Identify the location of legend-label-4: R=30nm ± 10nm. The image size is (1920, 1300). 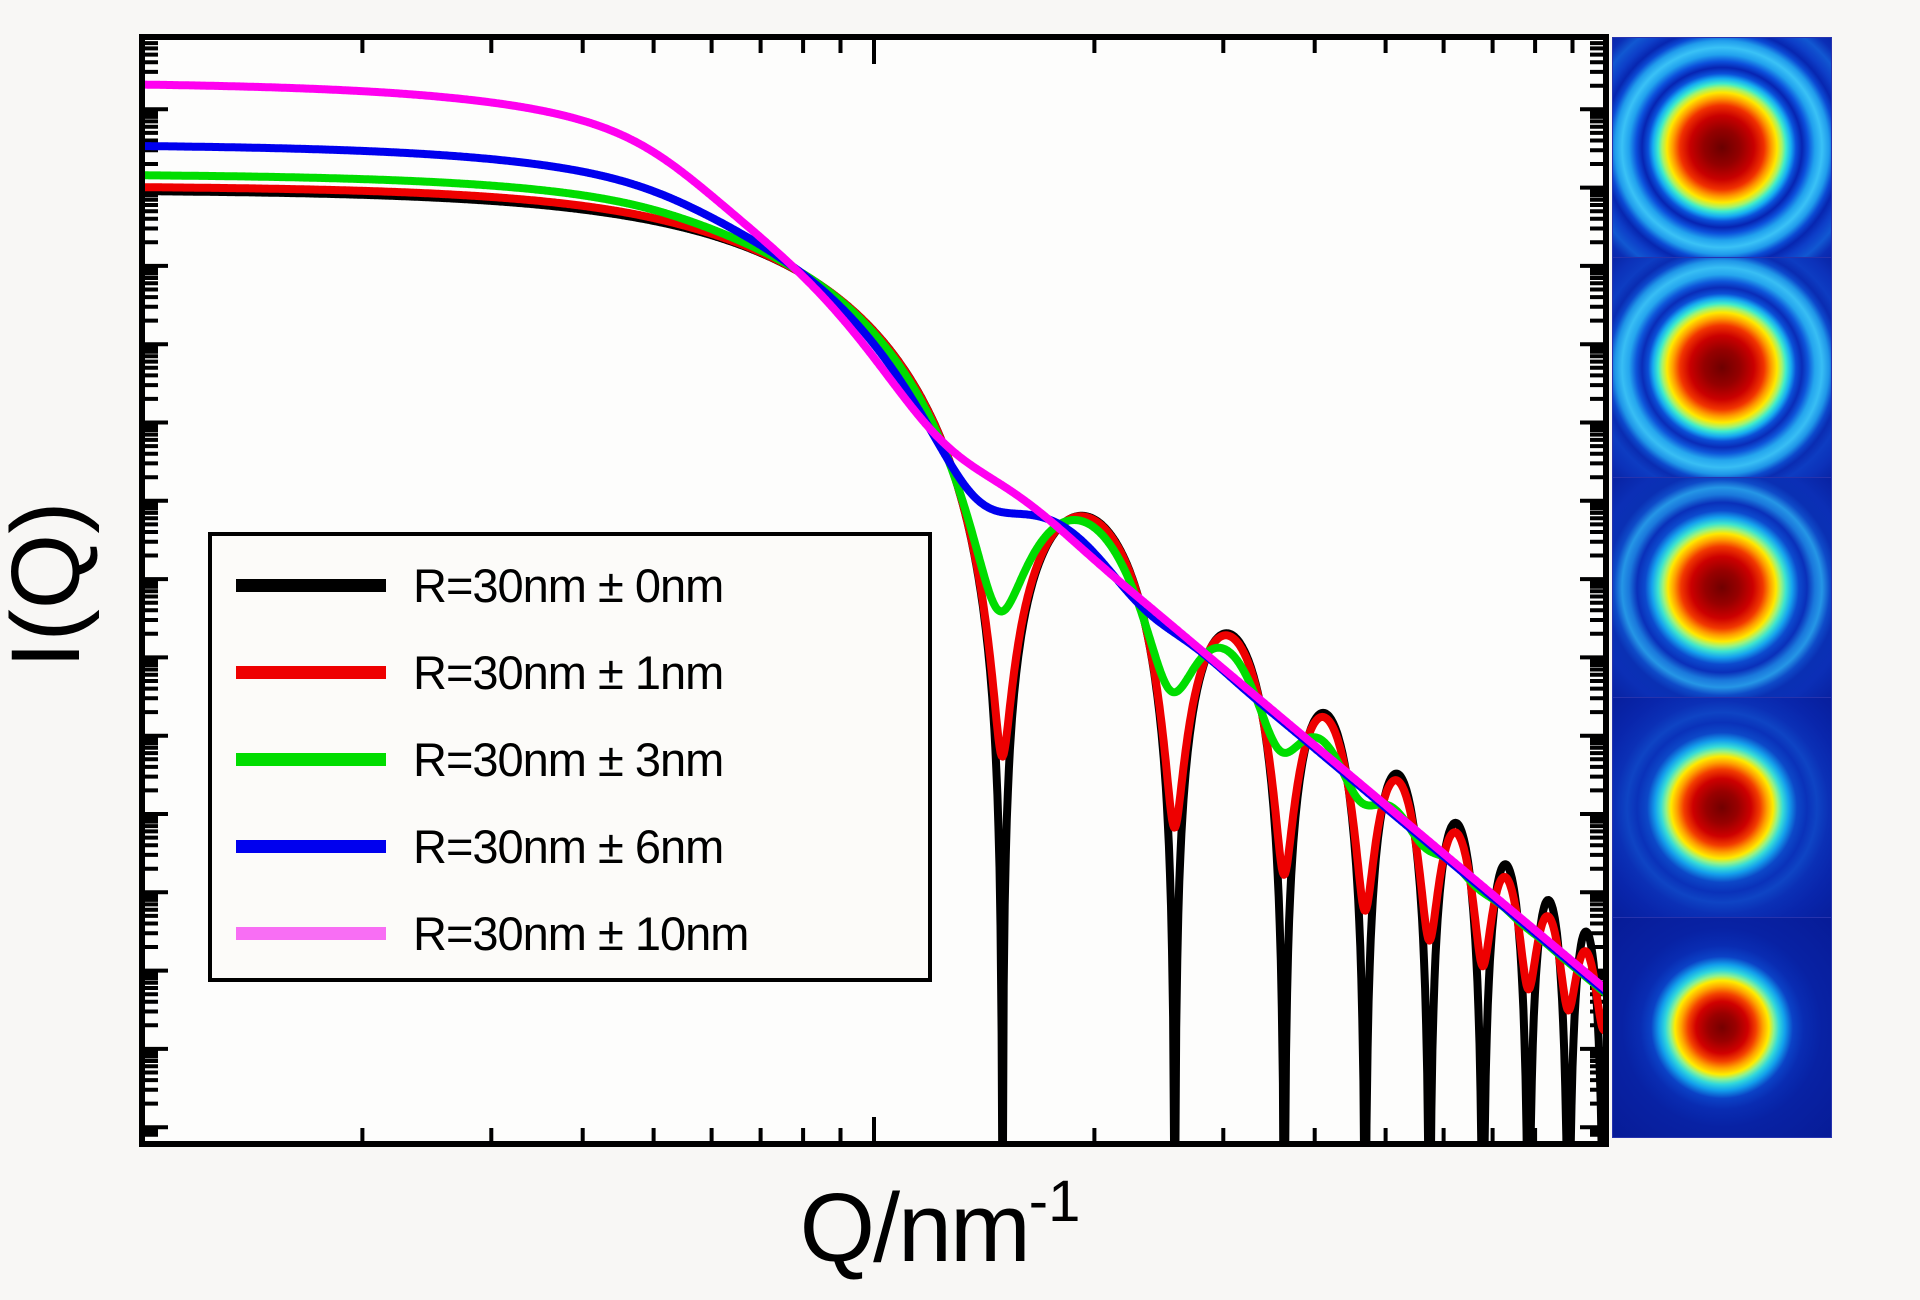
(581, 933).